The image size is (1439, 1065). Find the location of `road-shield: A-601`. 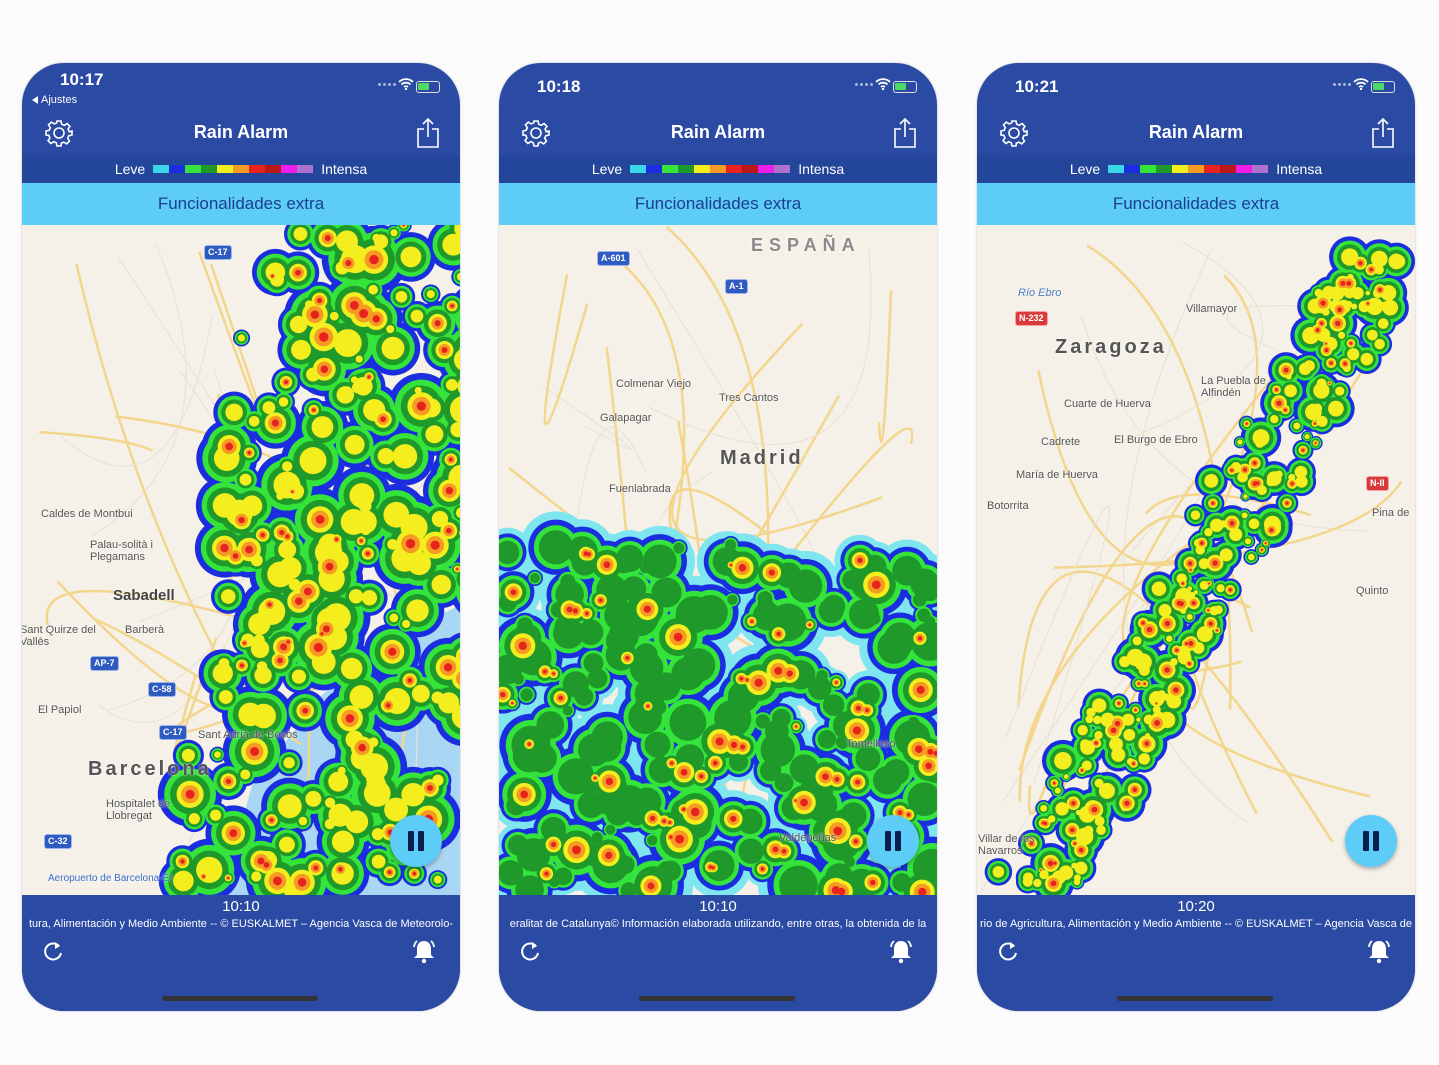

road-shield: A-601 is located at coordinates (613, 258).